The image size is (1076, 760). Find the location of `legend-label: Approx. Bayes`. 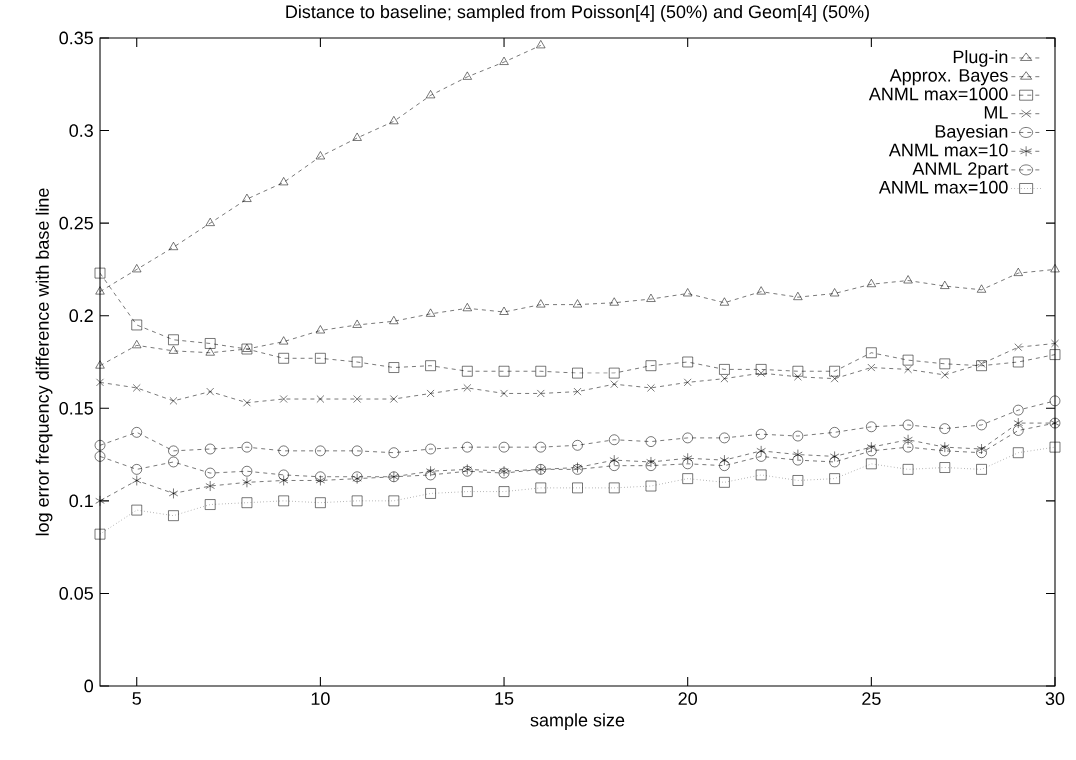

legend-label: Approx. Bayes is located at coordinates (948, 77).